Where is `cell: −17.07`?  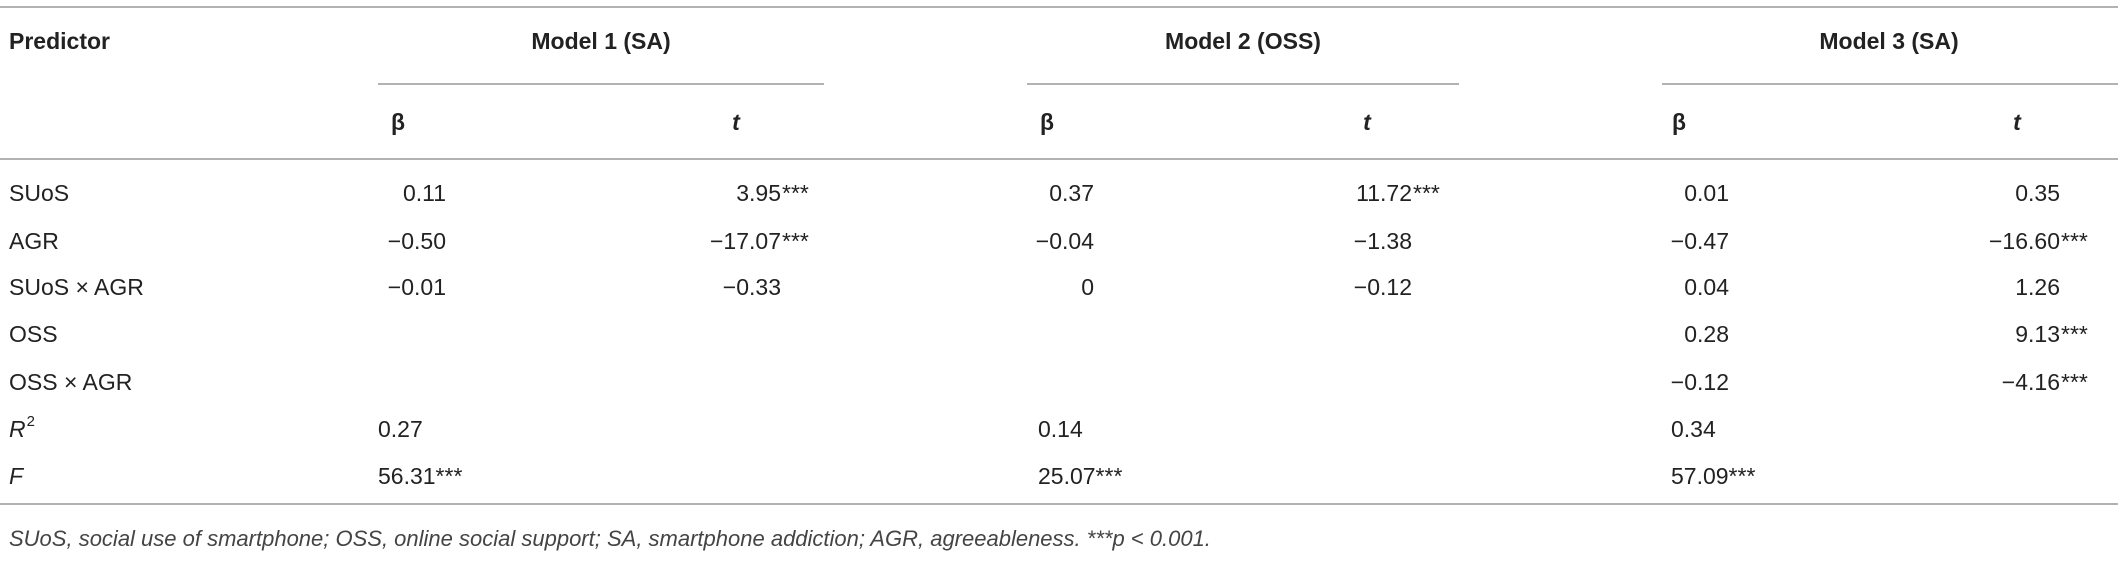 cell: −17.07 is located at coordinates (745, 241).